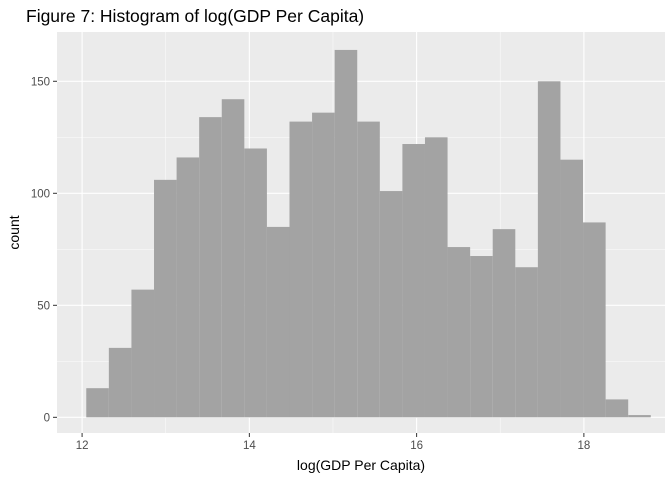 This screenshot has width=672, height=480. Describe the element at coordinates (82, 446) in the screenshot. I see `x-tick-label: 12` at that location.